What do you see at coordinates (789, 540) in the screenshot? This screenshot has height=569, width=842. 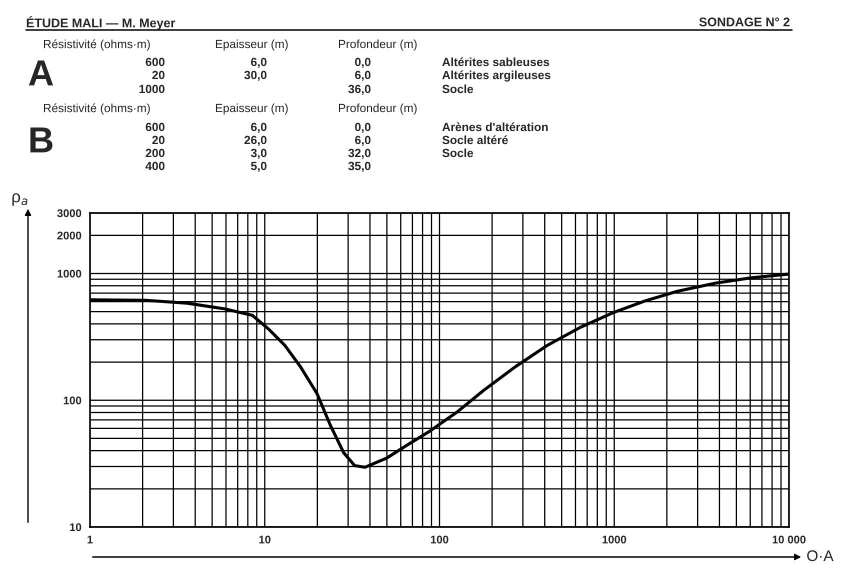 I see `x-tick-label: 10 000` at bounding box center [789, 540].